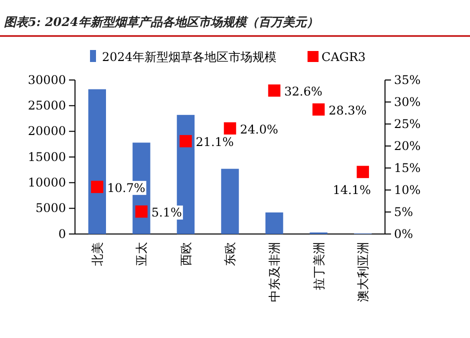 The image size is (470, 338). I want to click on x-tick-label: 中东及非洲, so click(274, 272).